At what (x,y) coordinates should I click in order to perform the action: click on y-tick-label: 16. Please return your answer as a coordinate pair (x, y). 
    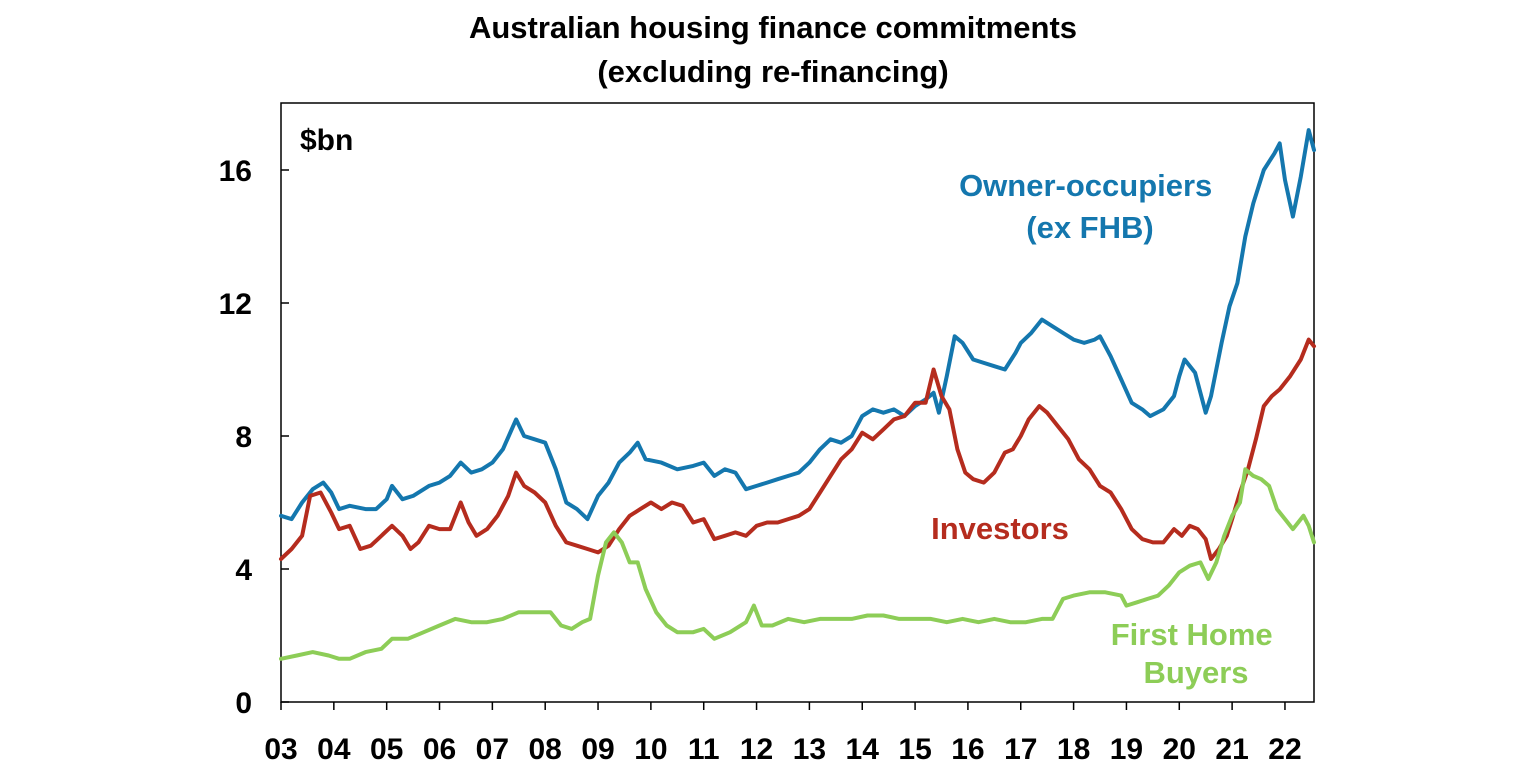
    Looking at the image, I should click on (235, 171).